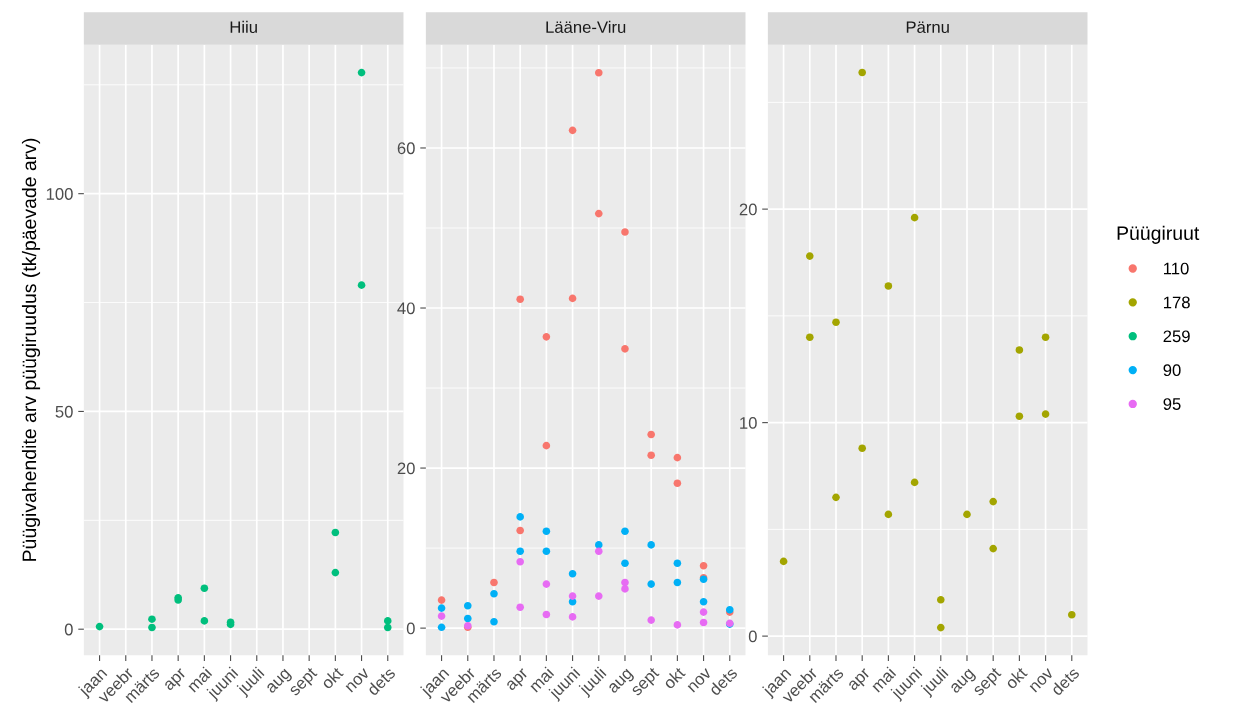  I want to click on y-tick-label: 40, so click(406, 308).